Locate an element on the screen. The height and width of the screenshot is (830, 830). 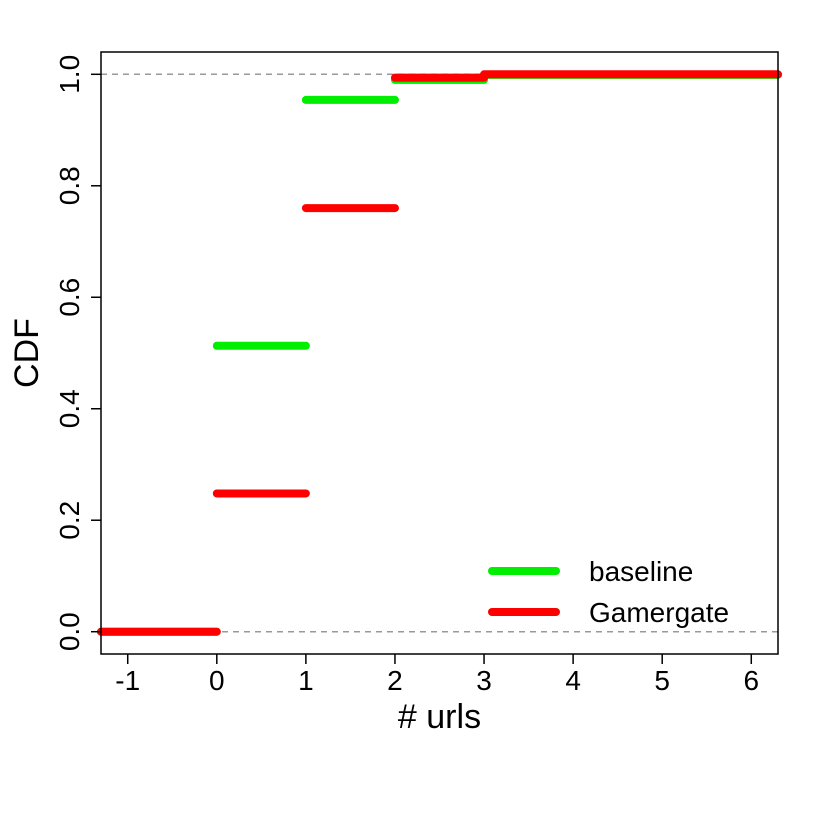
y-axis: 0.0 0.2 0.4 0.6 0.8 1.0 is located at coordinates (77, 353).